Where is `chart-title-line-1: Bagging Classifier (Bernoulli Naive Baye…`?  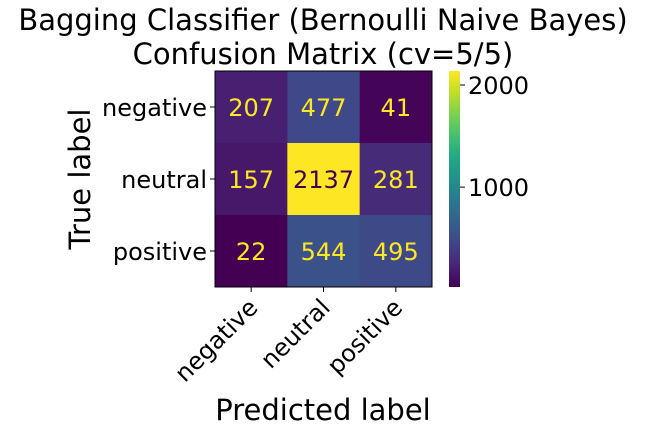 chart-title-line-1: Bagging Classifier (Bernoulli Naive Baye… is located at coordinates (322, 20).